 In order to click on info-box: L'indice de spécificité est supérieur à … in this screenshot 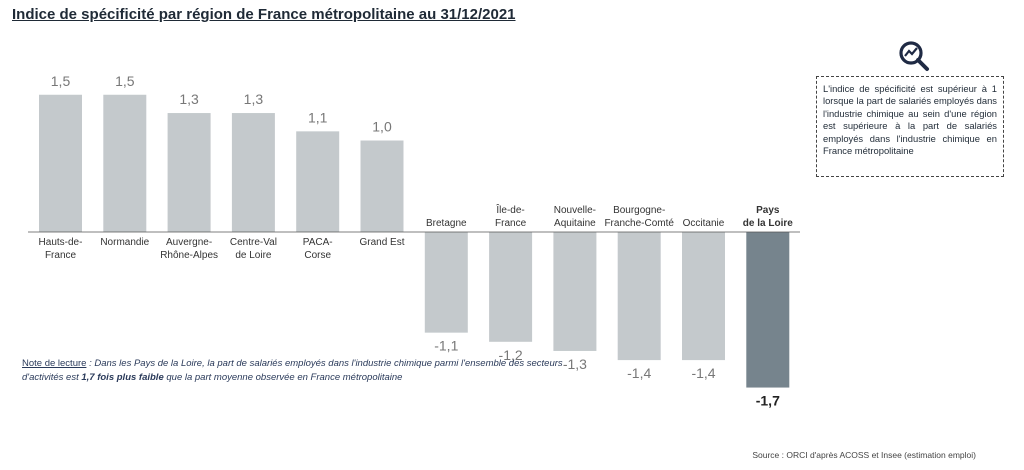, I will do `click(910, 126)`.